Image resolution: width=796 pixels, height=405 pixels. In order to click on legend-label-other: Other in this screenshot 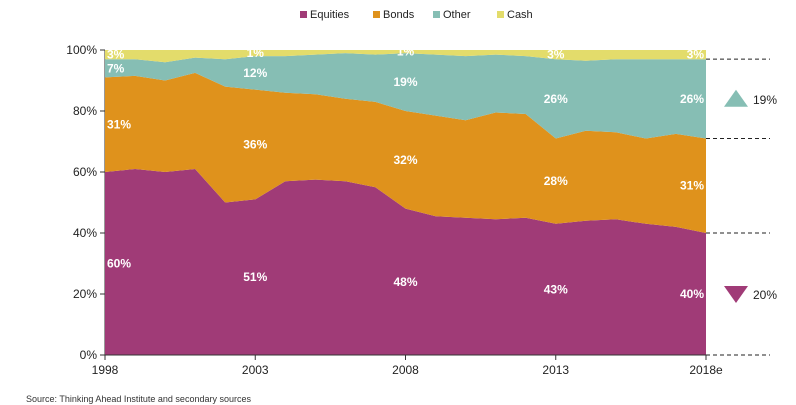, I will do `click(457, 15)`.